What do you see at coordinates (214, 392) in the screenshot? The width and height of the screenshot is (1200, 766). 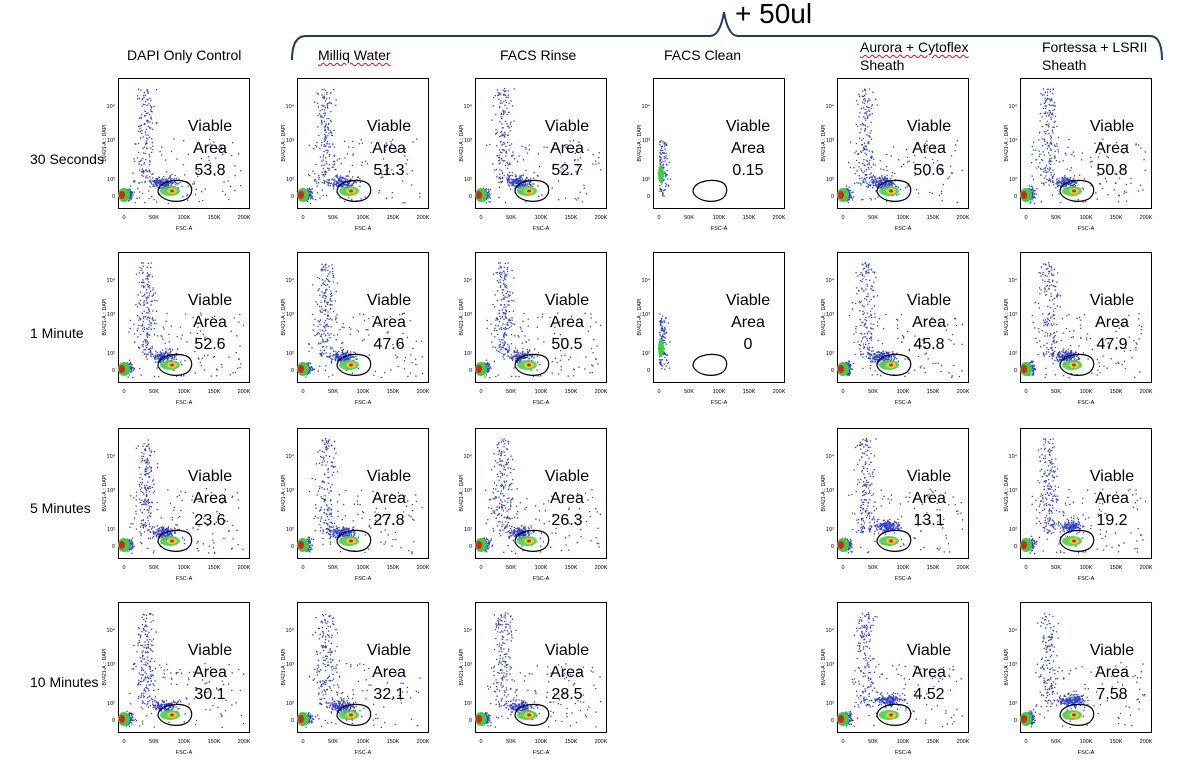 I see `x-tick-label: 150K` at bounding box center [214, 392].